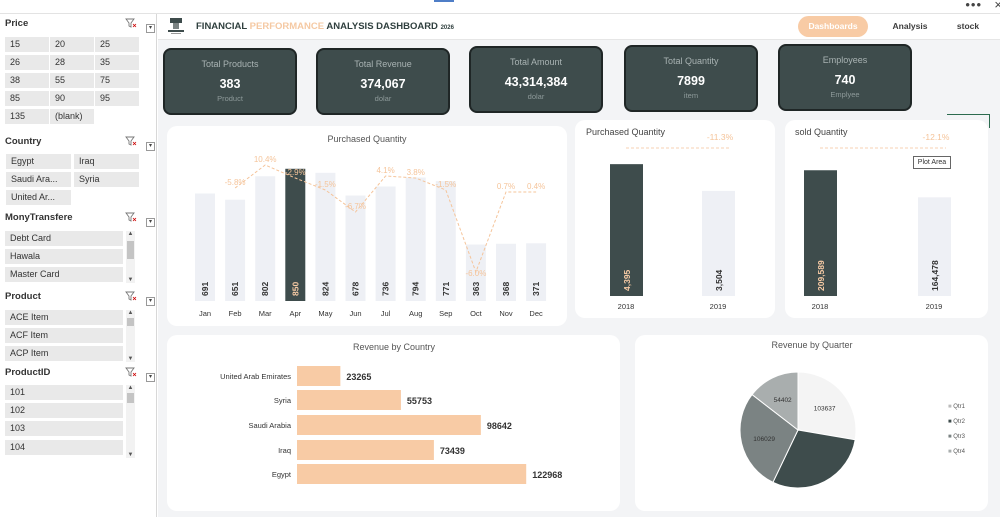 The width and height of the screenshot is (1000, 517). I want to click on pct-change-label: 4.1%, so click(385, 170).